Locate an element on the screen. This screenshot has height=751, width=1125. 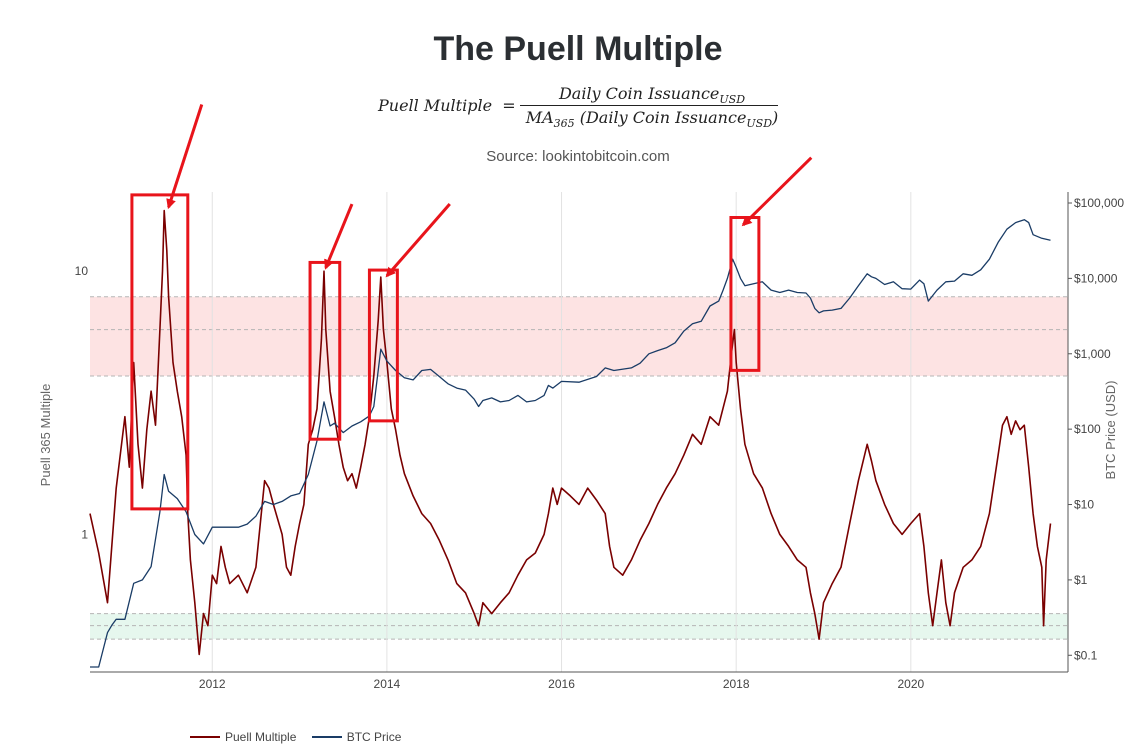
formula-denominator: MA365 (Daily Coin IssuanceUSD) is located at coordinates (652, 119).